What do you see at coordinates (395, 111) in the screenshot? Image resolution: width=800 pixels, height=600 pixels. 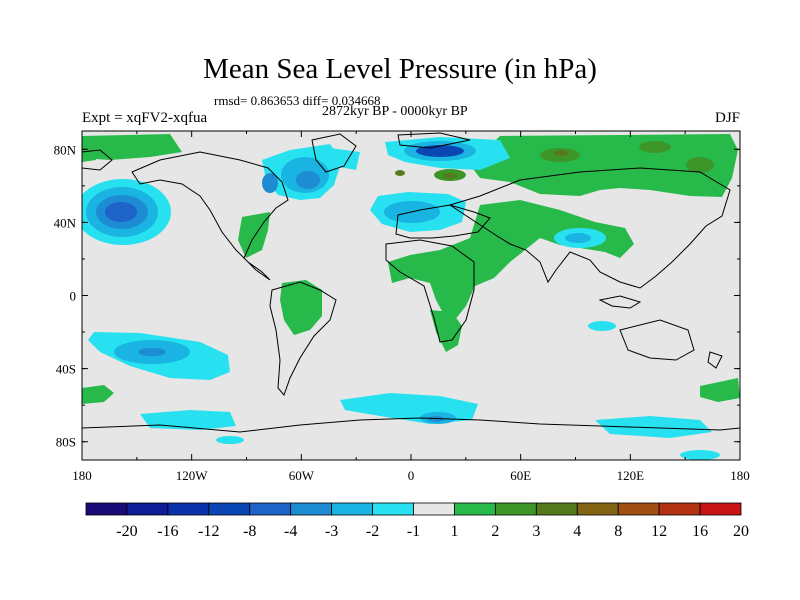 I see `period-text: 2872kyr BP - 0000kyr BP` at bounding box center [395, 111].